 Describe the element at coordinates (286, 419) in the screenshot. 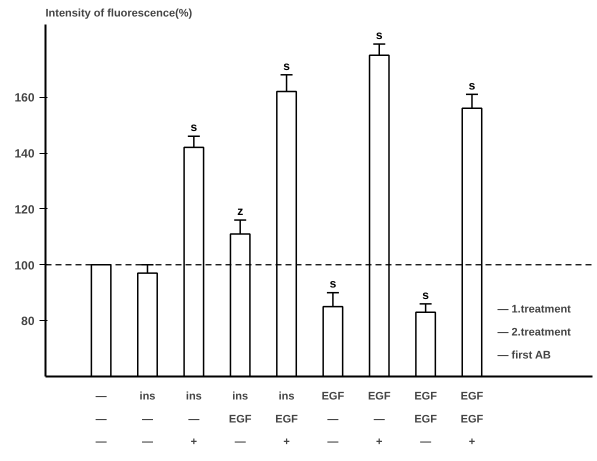

I see `x-tick-label: ins EGF +` at that location.